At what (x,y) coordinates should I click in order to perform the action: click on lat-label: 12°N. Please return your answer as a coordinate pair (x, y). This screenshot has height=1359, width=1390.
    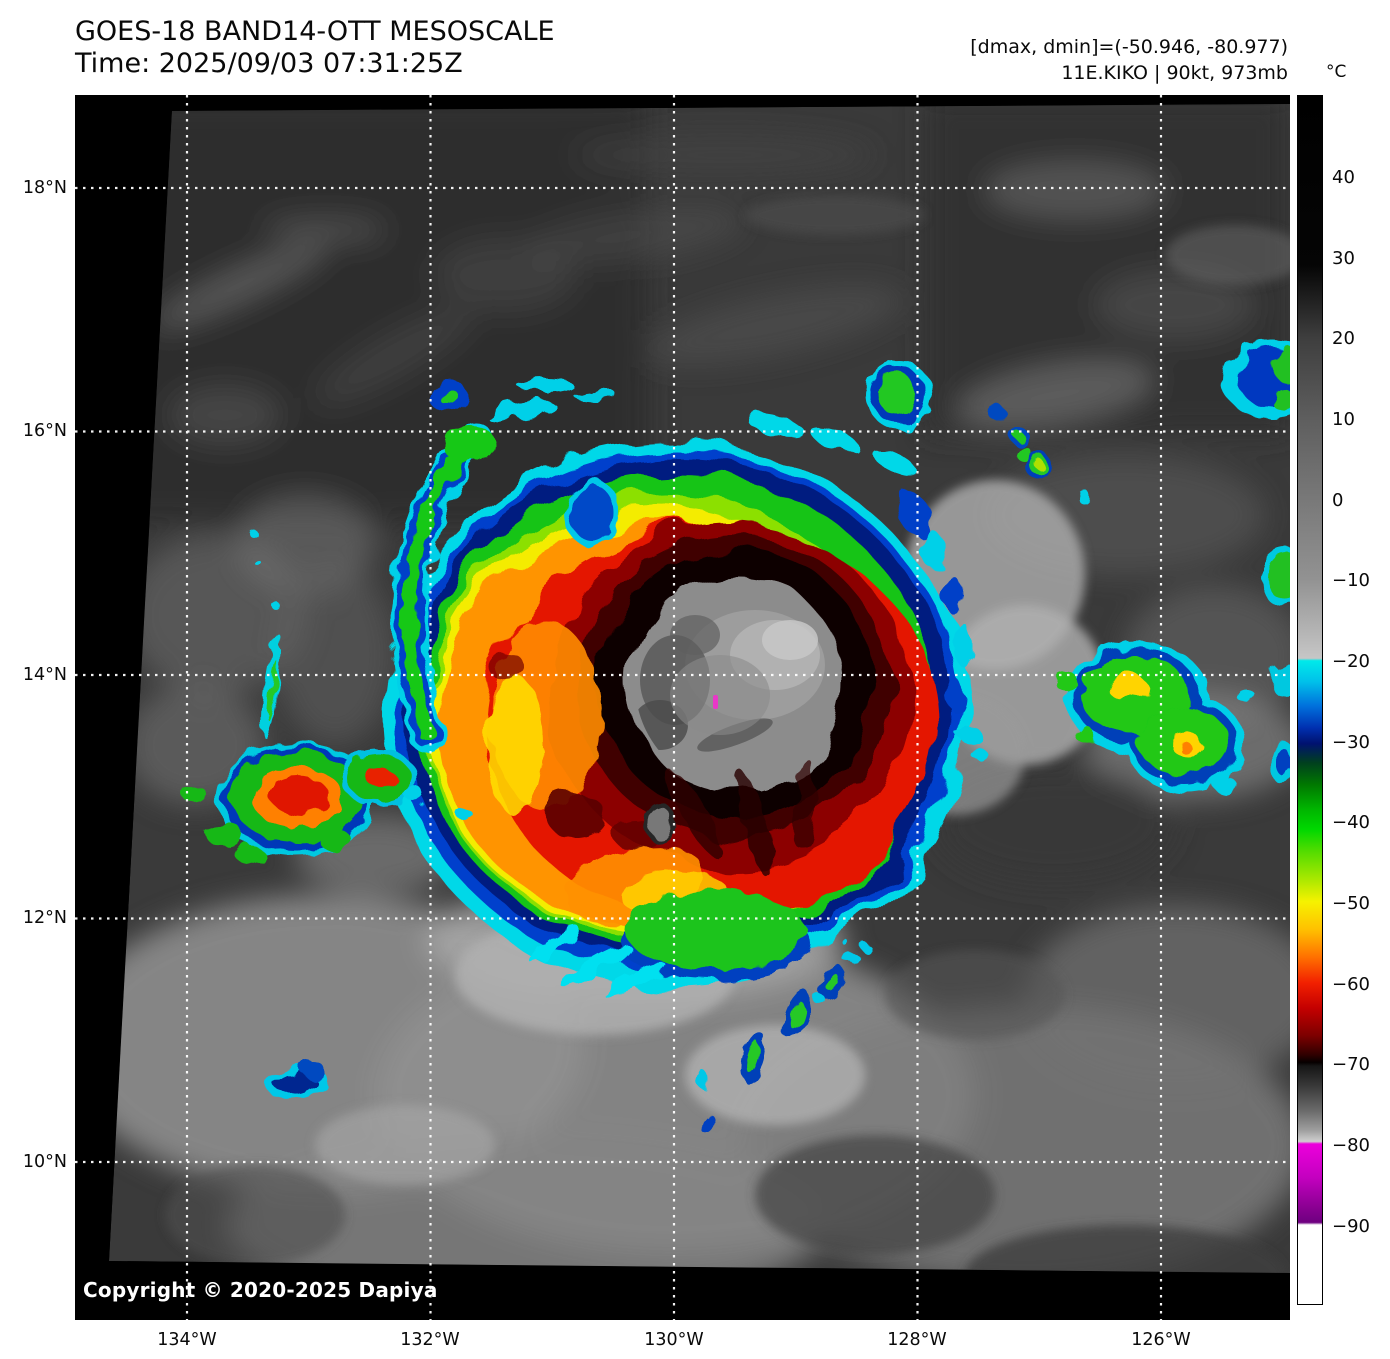
    Looking at the image, I should click on (44, 918).